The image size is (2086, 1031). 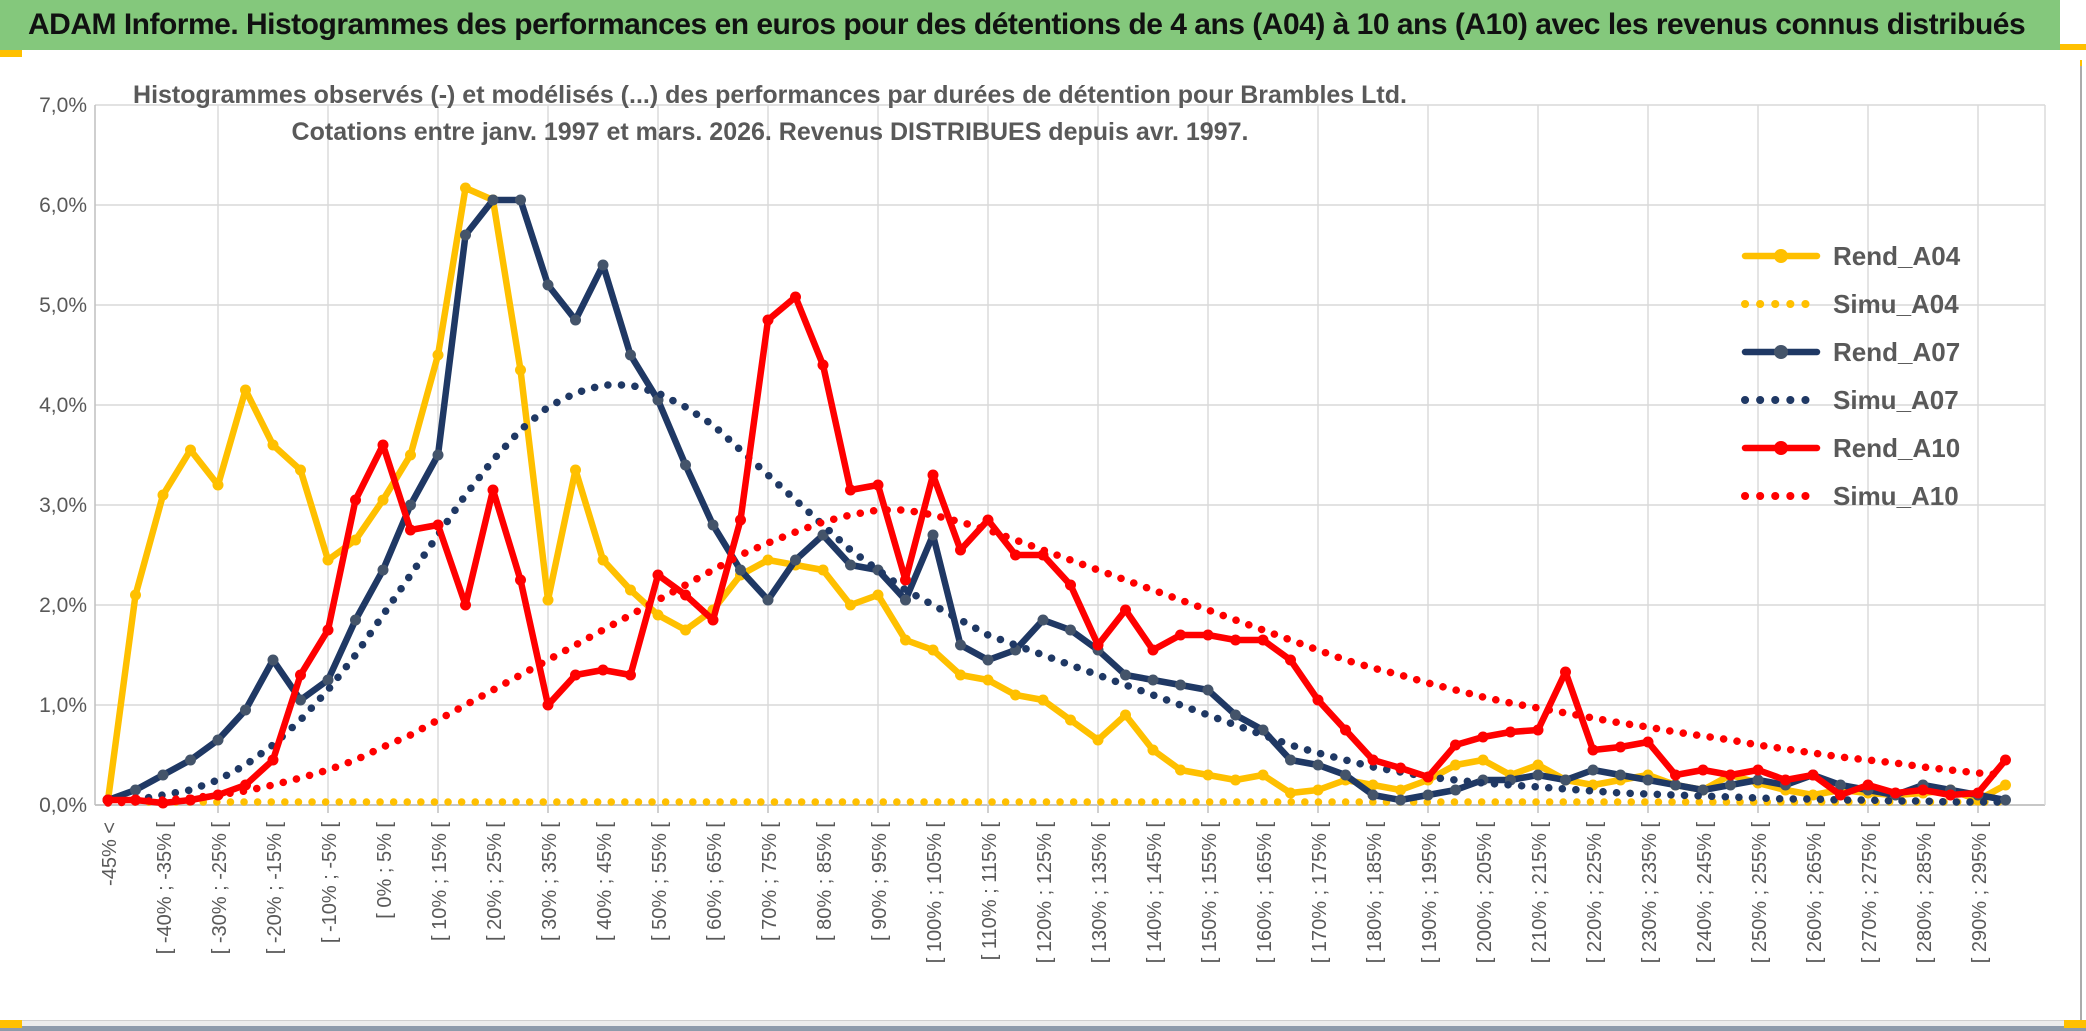 I want to click on x-axis-tick-label: [ 120% ; 125% [, so click(x=1045, y=893).